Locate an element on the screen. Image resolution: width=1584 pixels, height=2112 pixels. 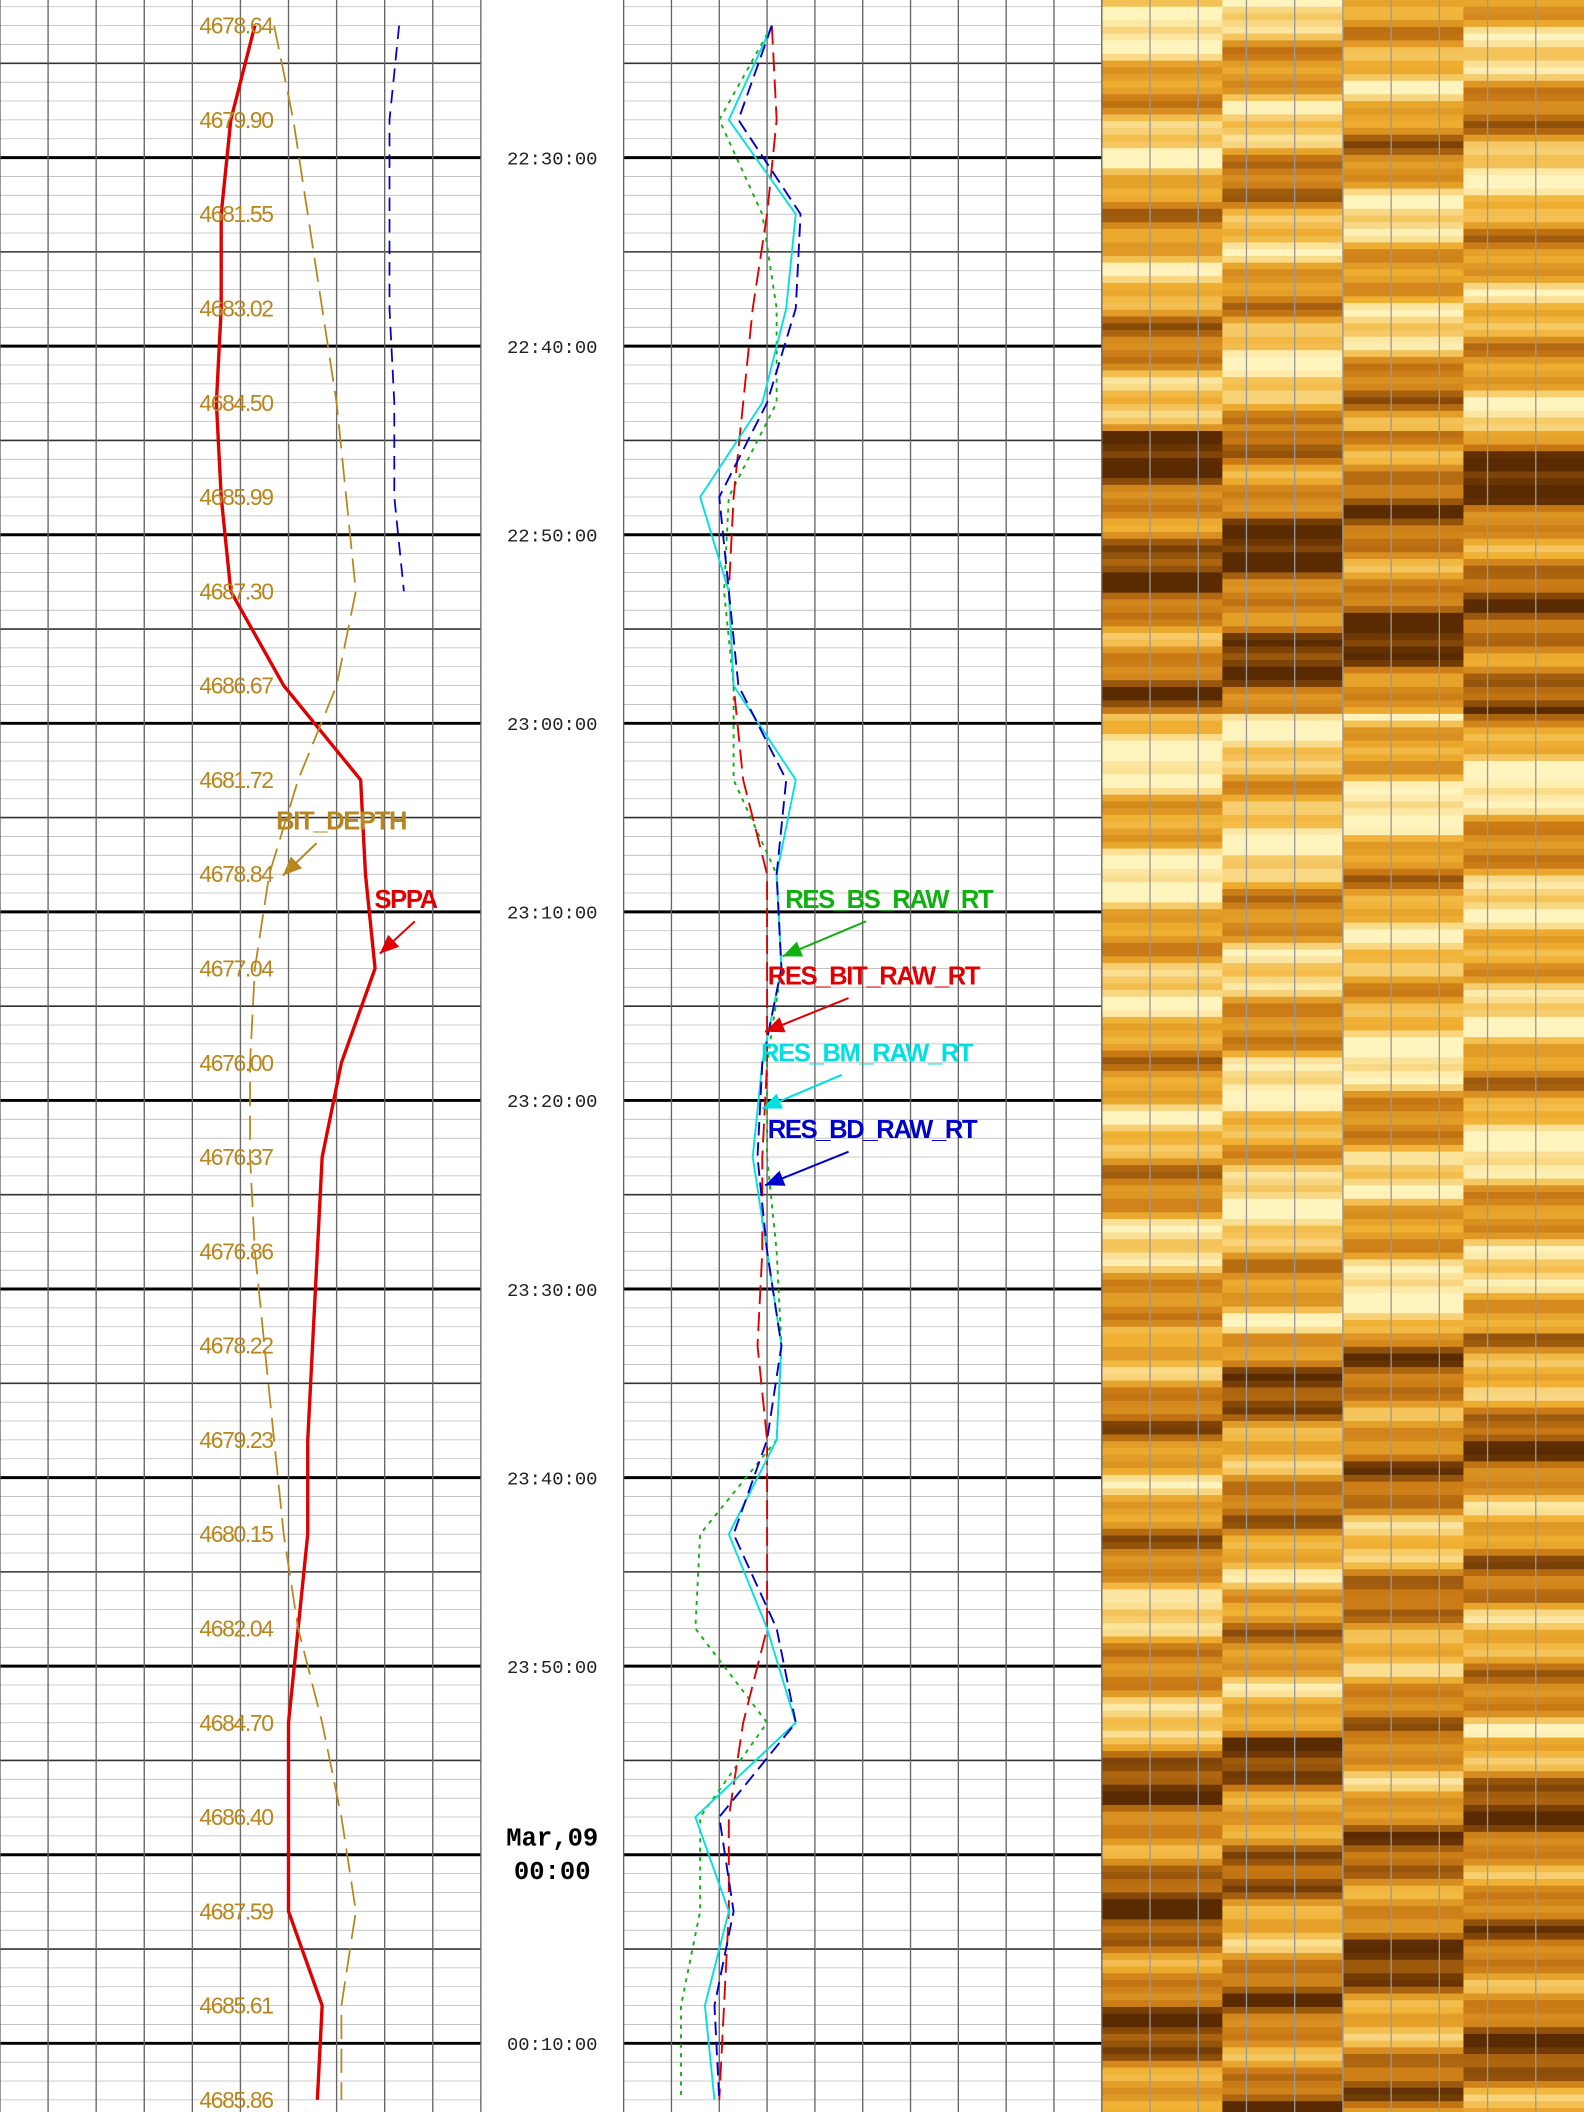
arrow-head is located at coordinates (292, 866).